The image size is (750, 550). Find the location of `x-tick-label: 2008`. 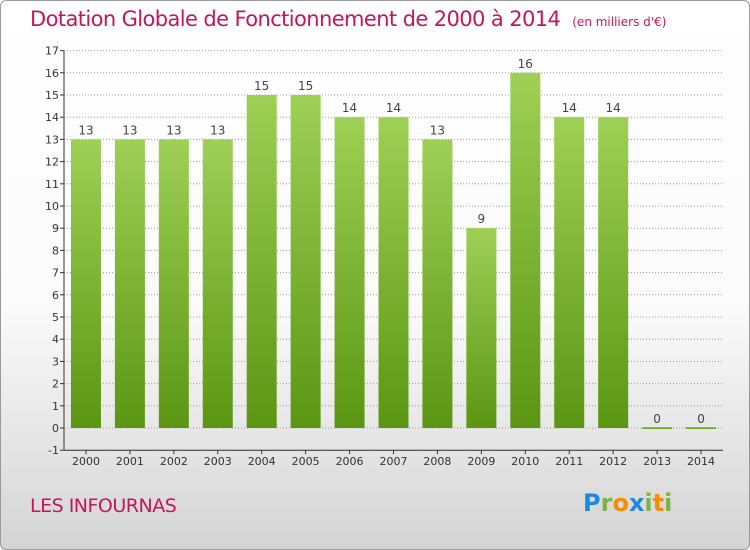

x-tick-label: 2008 is located at coordinates (437, 461).